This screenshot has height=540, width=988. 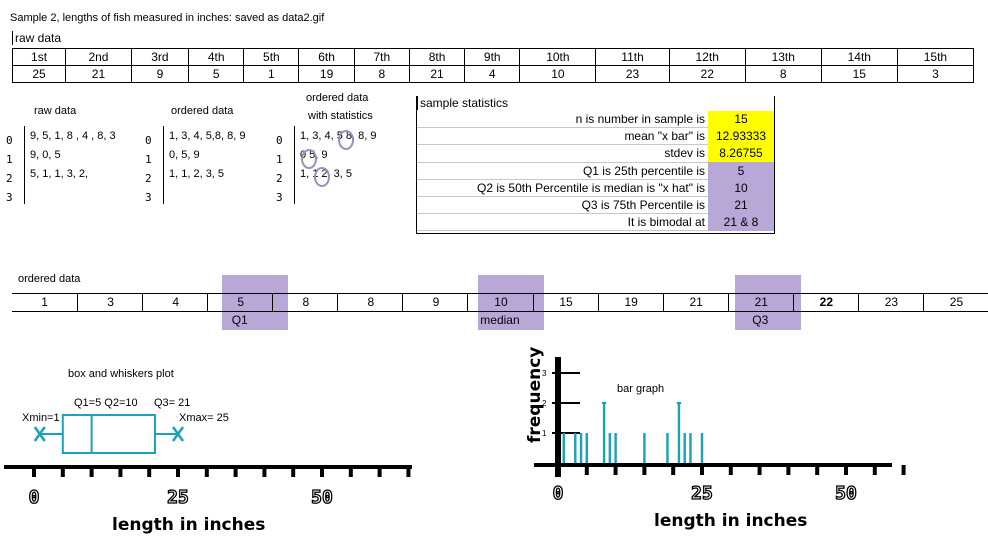 What do you see at coordinates (178, 497) in the screenshot?
I see `boxplot-axis-tick-label: 25` at bounding box center [178, 497].